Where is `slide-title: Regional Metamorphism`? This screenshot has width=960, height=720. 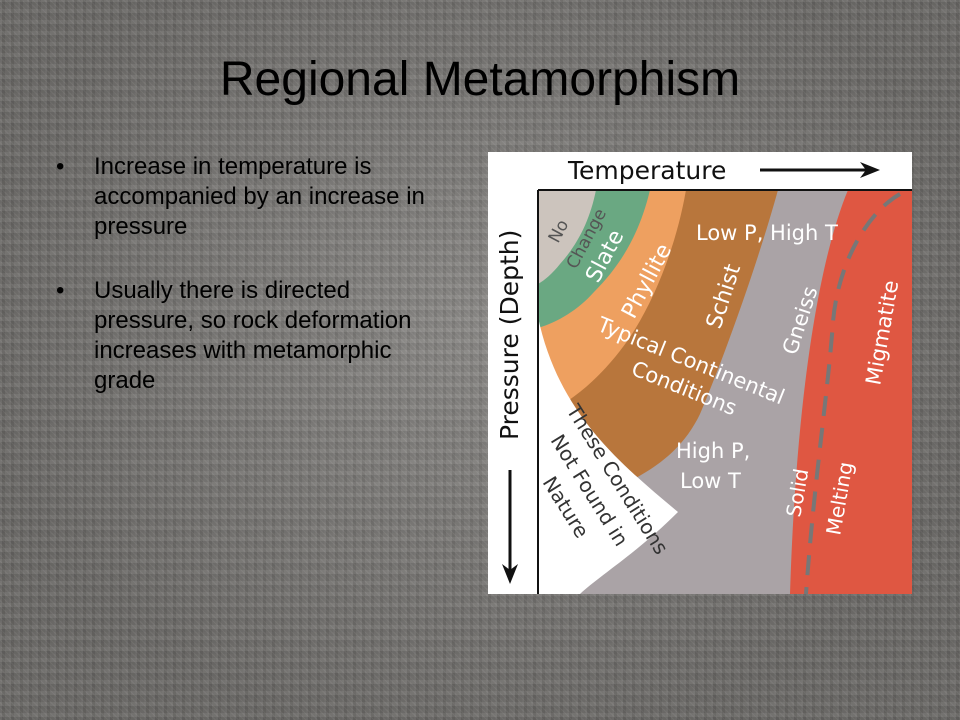
slide-title: Regional Metamorphism is located at coordinates (480, 79).